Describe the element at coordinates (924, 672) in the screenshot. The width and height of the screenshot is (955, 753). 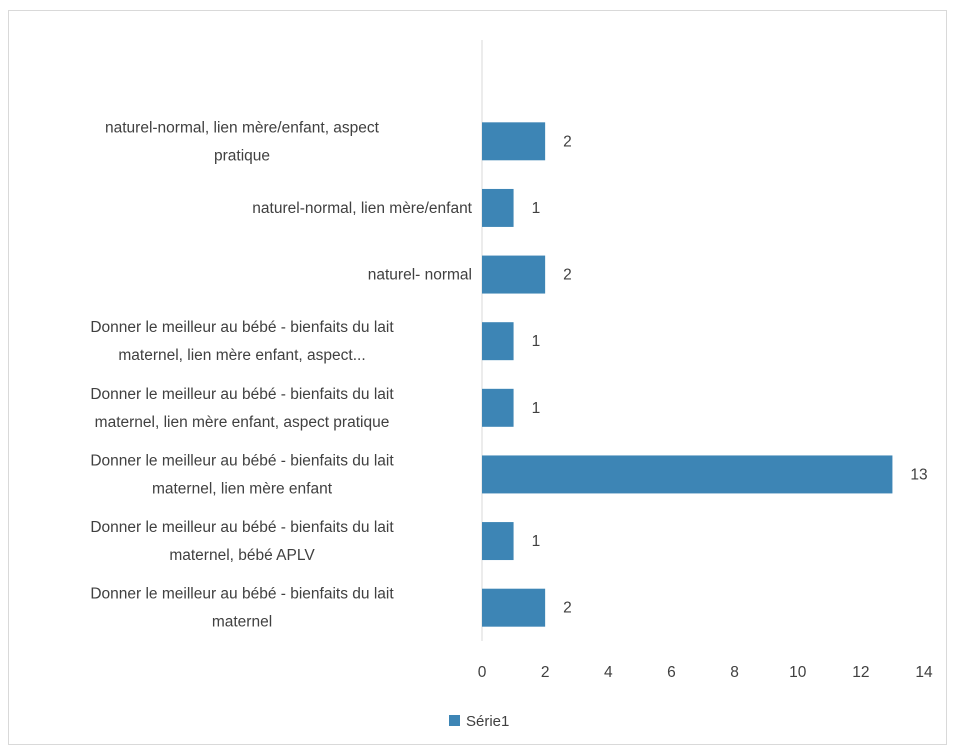
I see `x-tick-label: 14` at that location.